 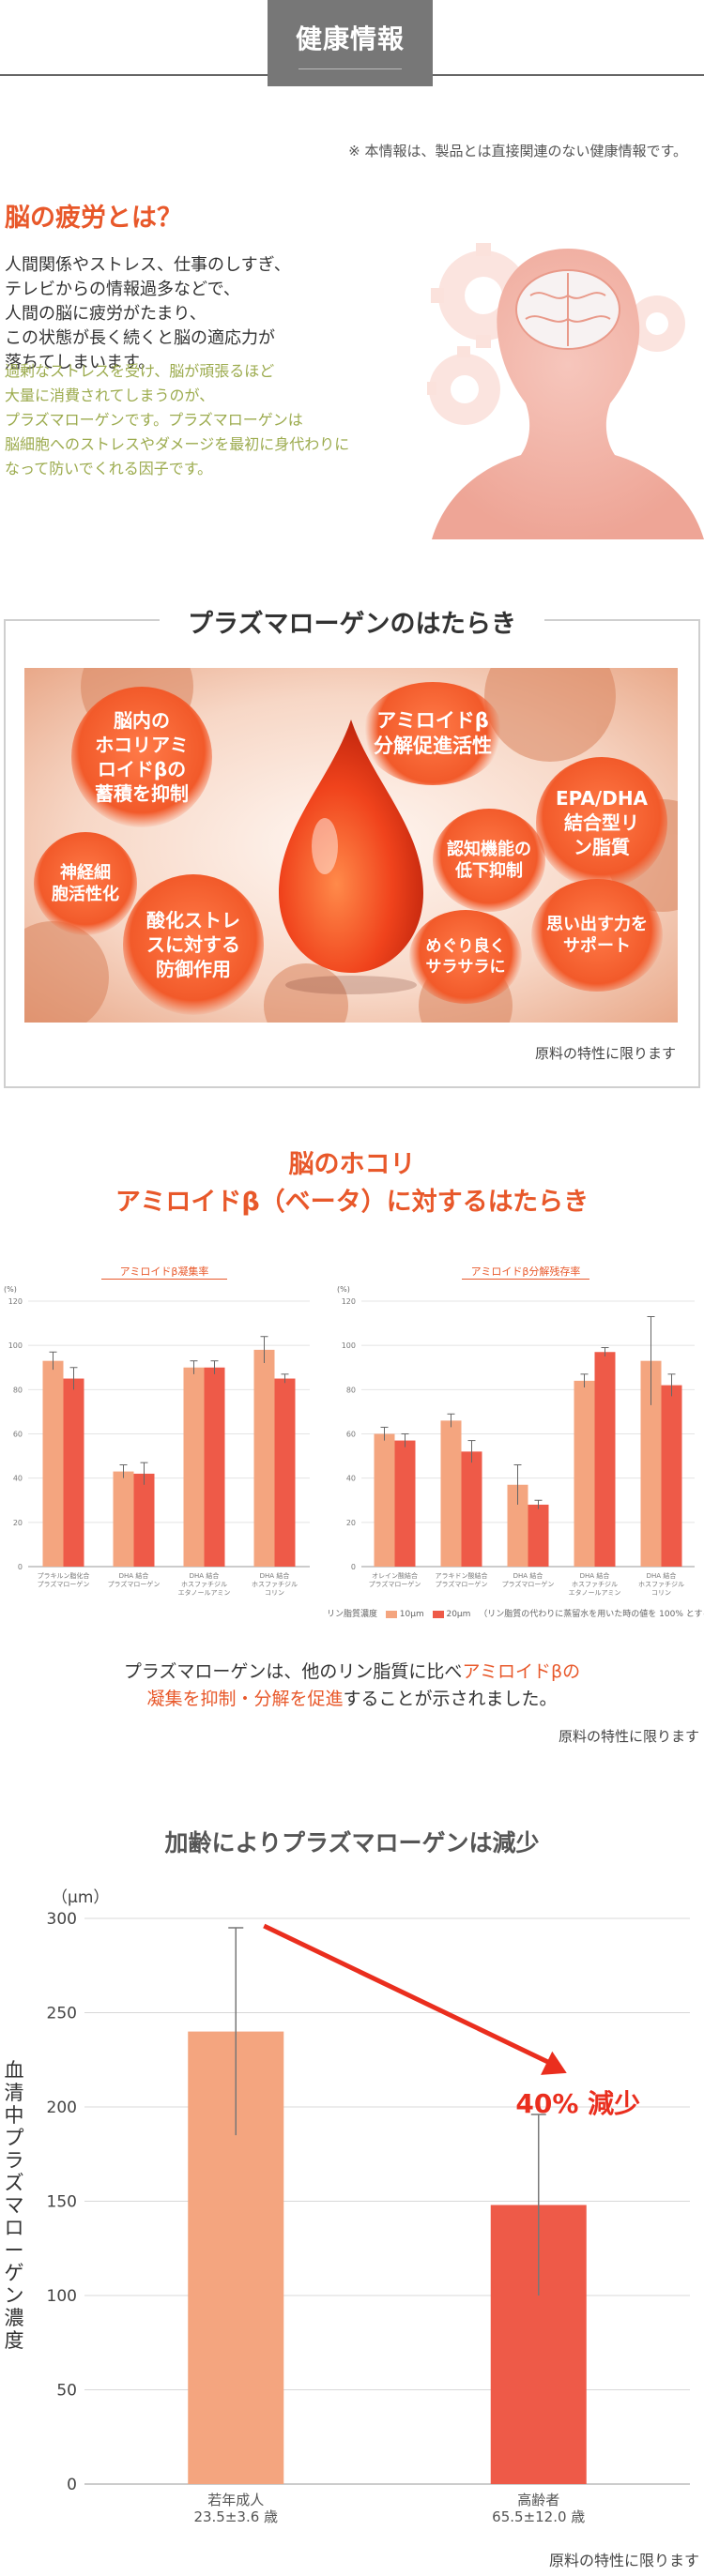 I want to click on body-line: この状態が長く続くと脳の適応力が, so click(x=140, y=338).